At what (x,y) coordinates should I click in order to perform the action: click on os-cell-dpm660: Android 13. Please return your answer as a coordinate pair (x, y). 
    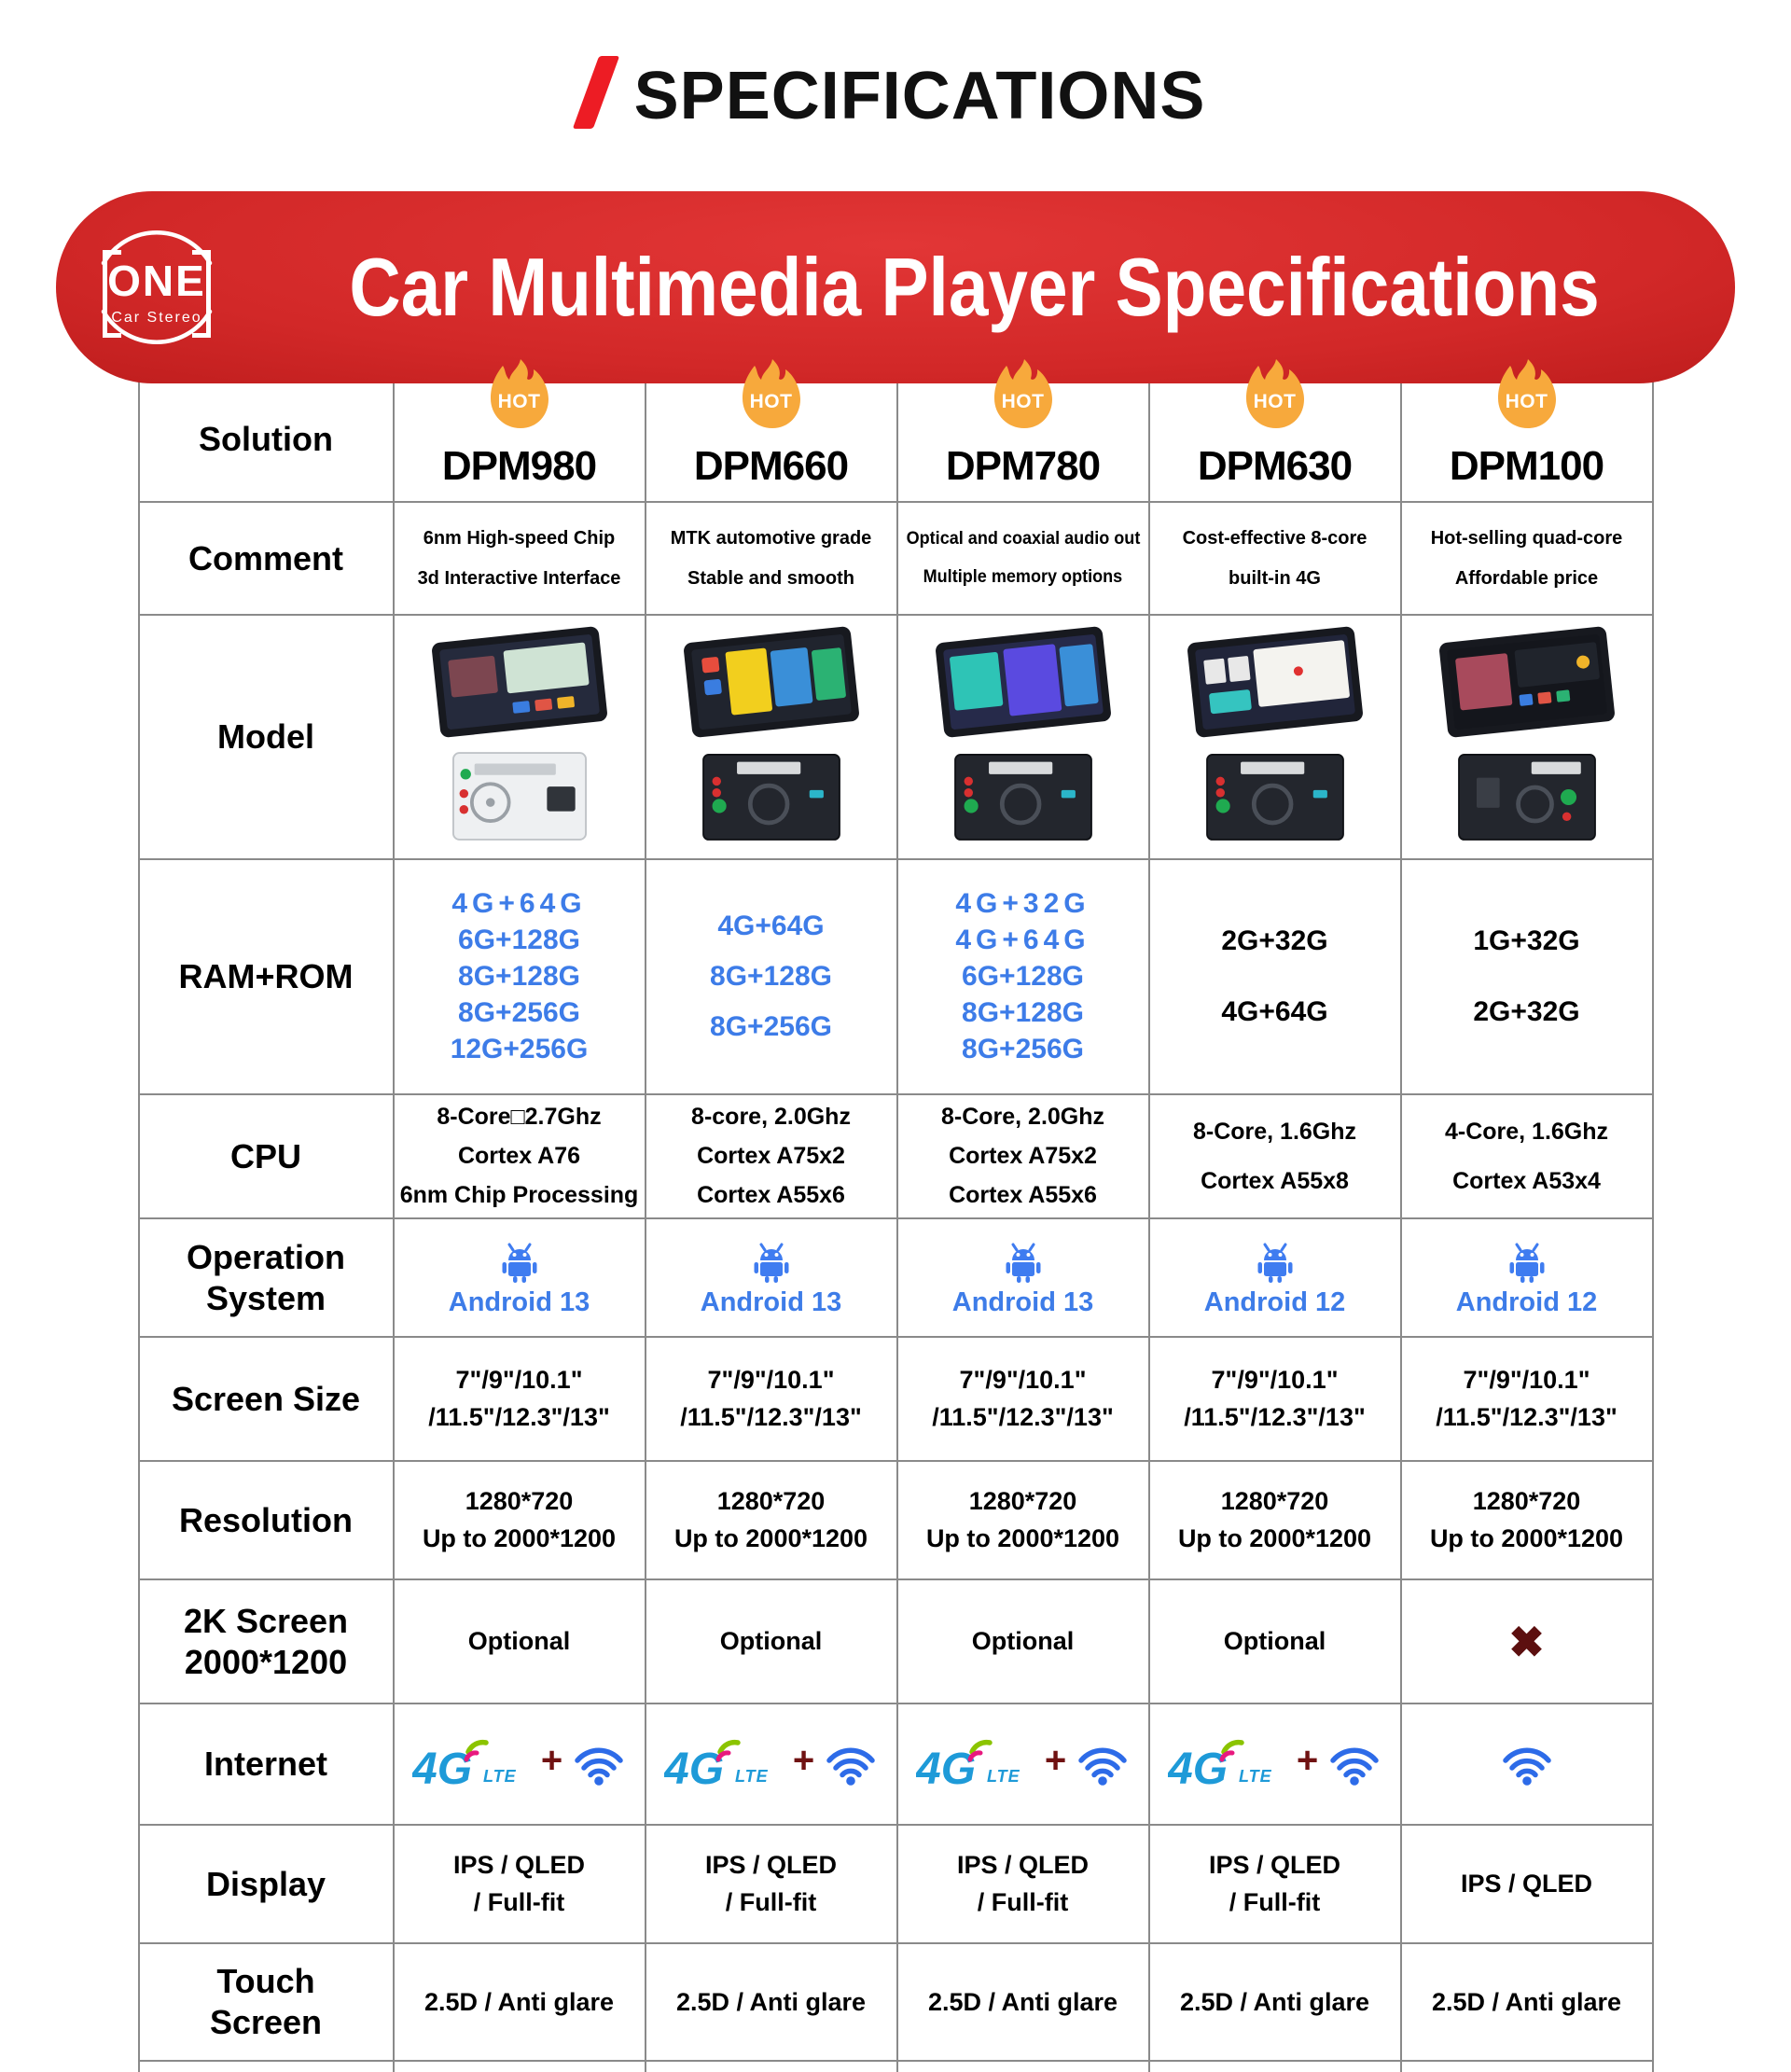
    Looking at the image, I should click on (772, 1278).